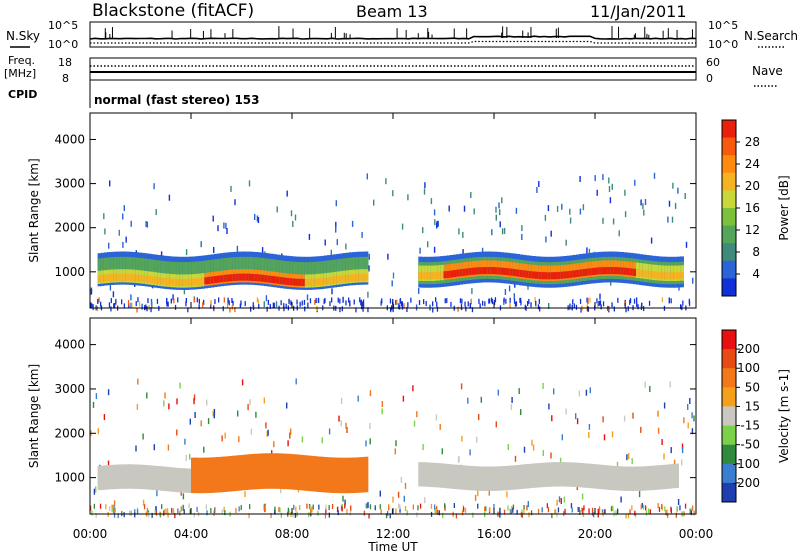 The image size is (800, 554). I want to click on power-colorbar: 4 8 12 16 20 24 28 Power [dB], so click(756, 208).